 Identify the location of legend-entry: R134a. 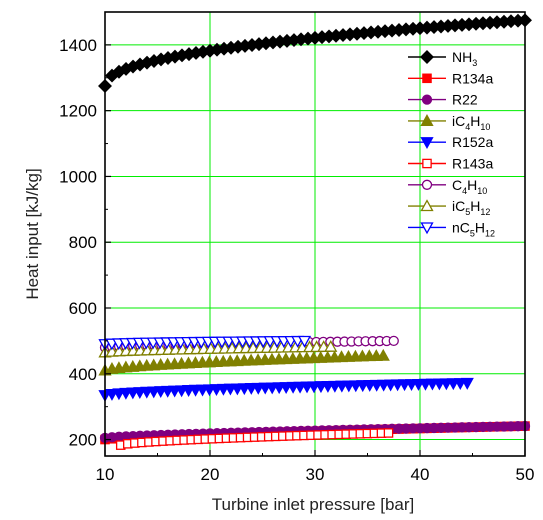
(450, 78).